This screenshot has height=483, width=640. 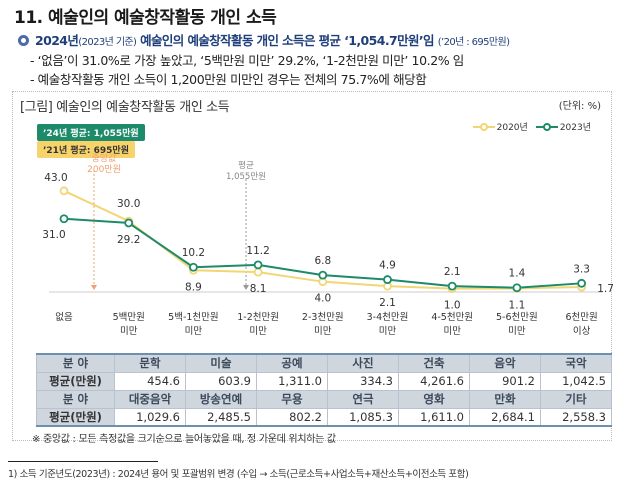 What do you see at coordinates (531, 126) in the screenshot?
I see `chart-legend: 2020년 2023년` at bounding box center [531, 126].